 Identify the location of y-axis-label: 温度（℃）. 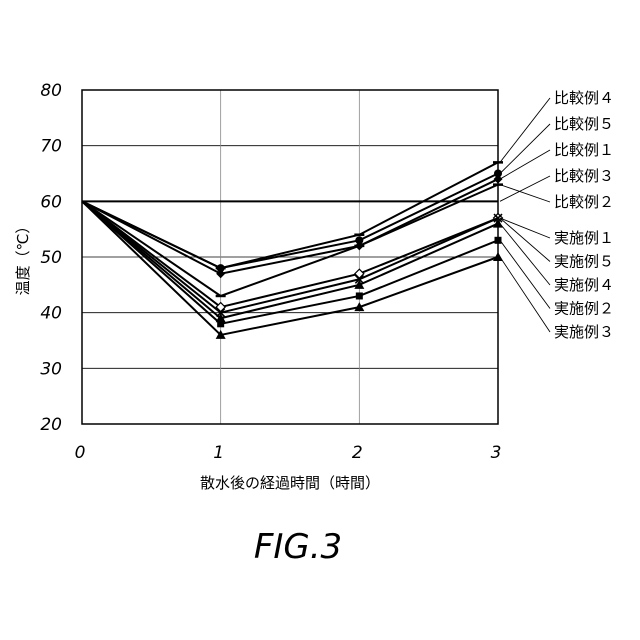
(23, 257).